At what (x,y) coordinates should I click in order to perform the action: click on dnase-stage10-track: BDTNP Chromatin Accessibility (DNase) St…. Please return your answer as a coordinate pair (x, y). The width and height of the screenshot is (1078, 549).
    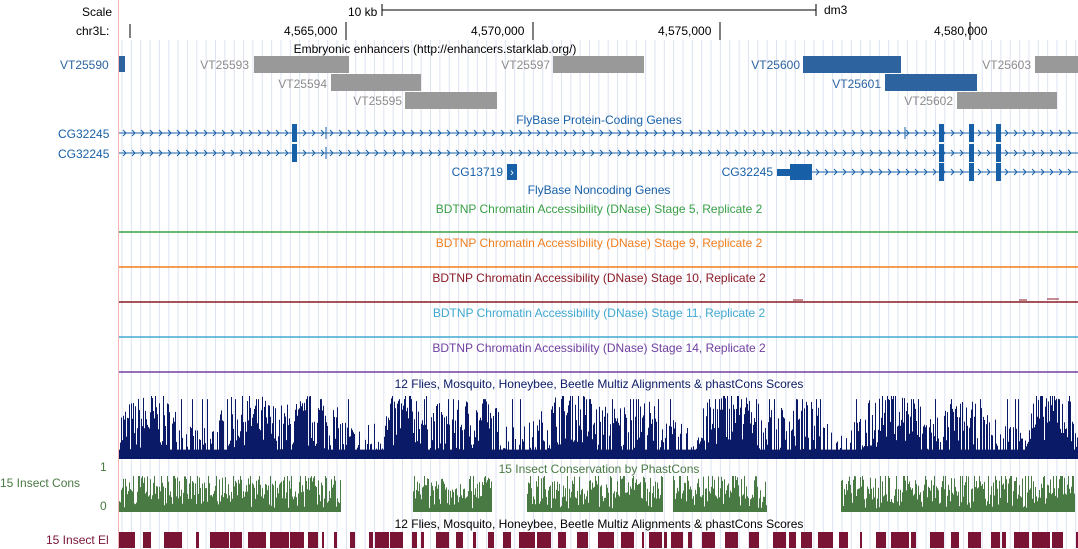
    Looking at the image, I should click on (598, 287).